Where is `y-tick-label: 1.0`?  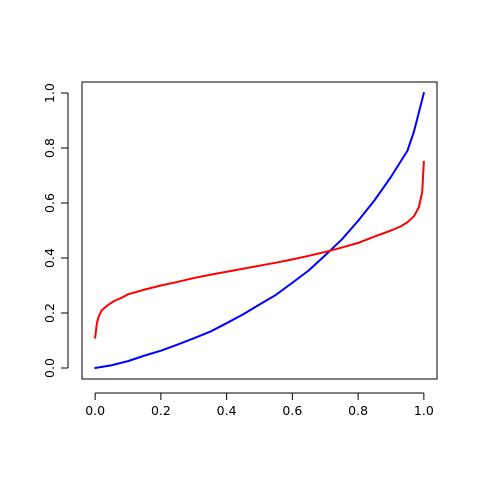 y-tick-label: 1.0 is located at coordinates (49, 93).